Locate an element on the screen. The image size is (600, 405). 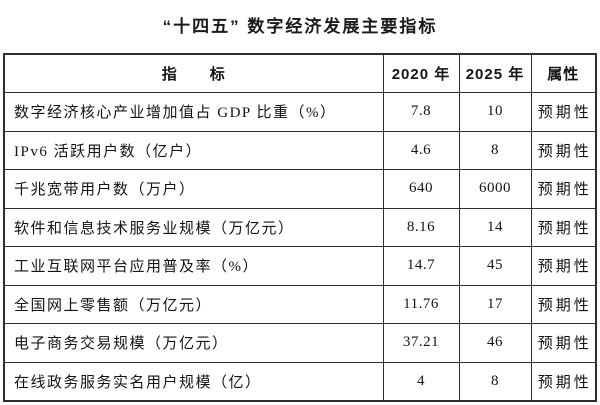
indicator-cell: 软件和信息技术服务业规模（万亿元） is located at coordinates (193, 227).